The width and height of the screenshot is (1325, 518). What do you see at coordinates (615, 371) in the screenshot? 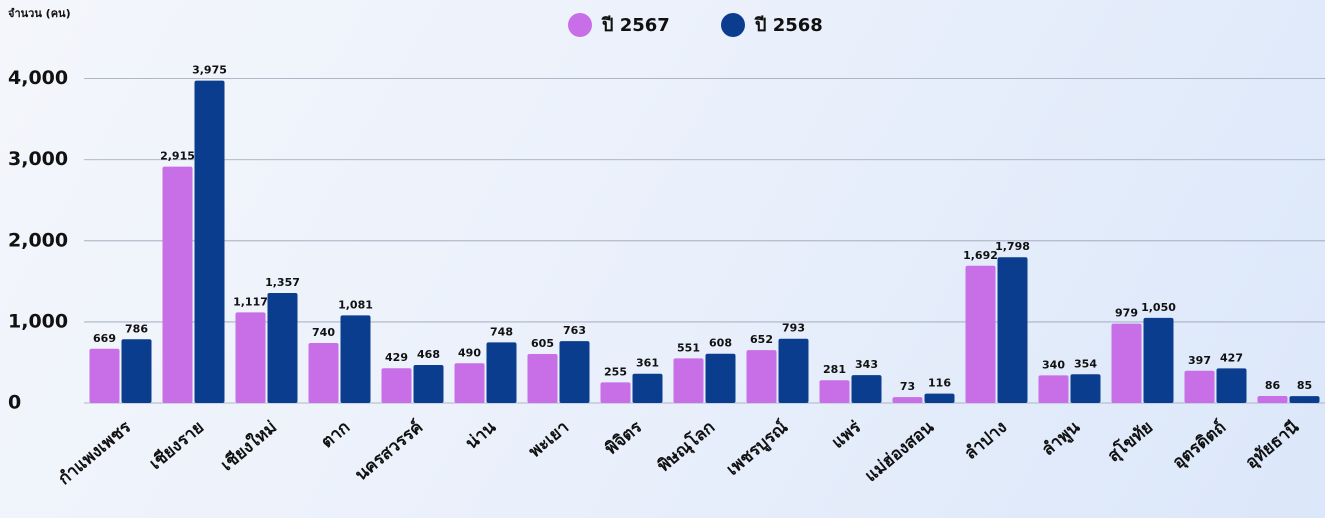
I see `value-label: 255` at bounding box center [615, 371].